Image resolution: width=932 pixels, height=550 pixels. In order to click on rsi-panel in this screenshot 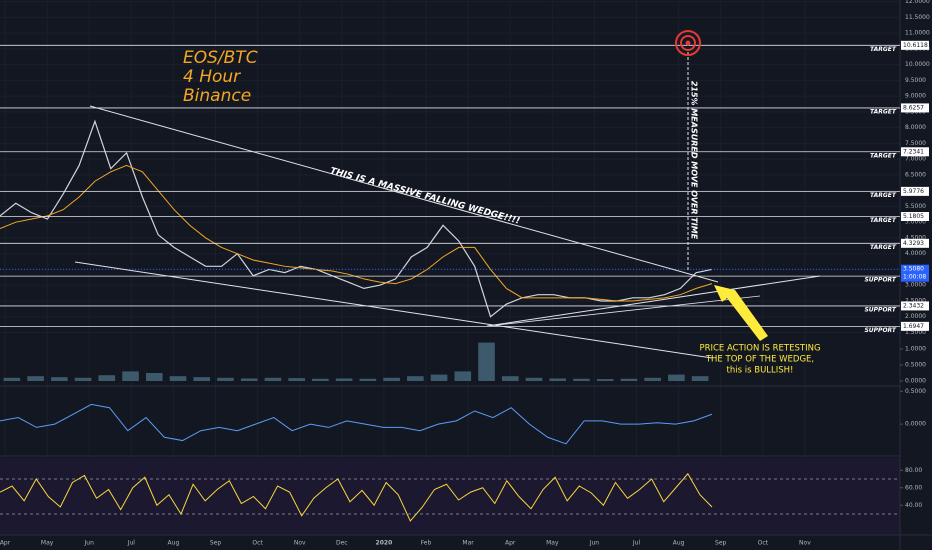, I will do `click(450, 496)`.